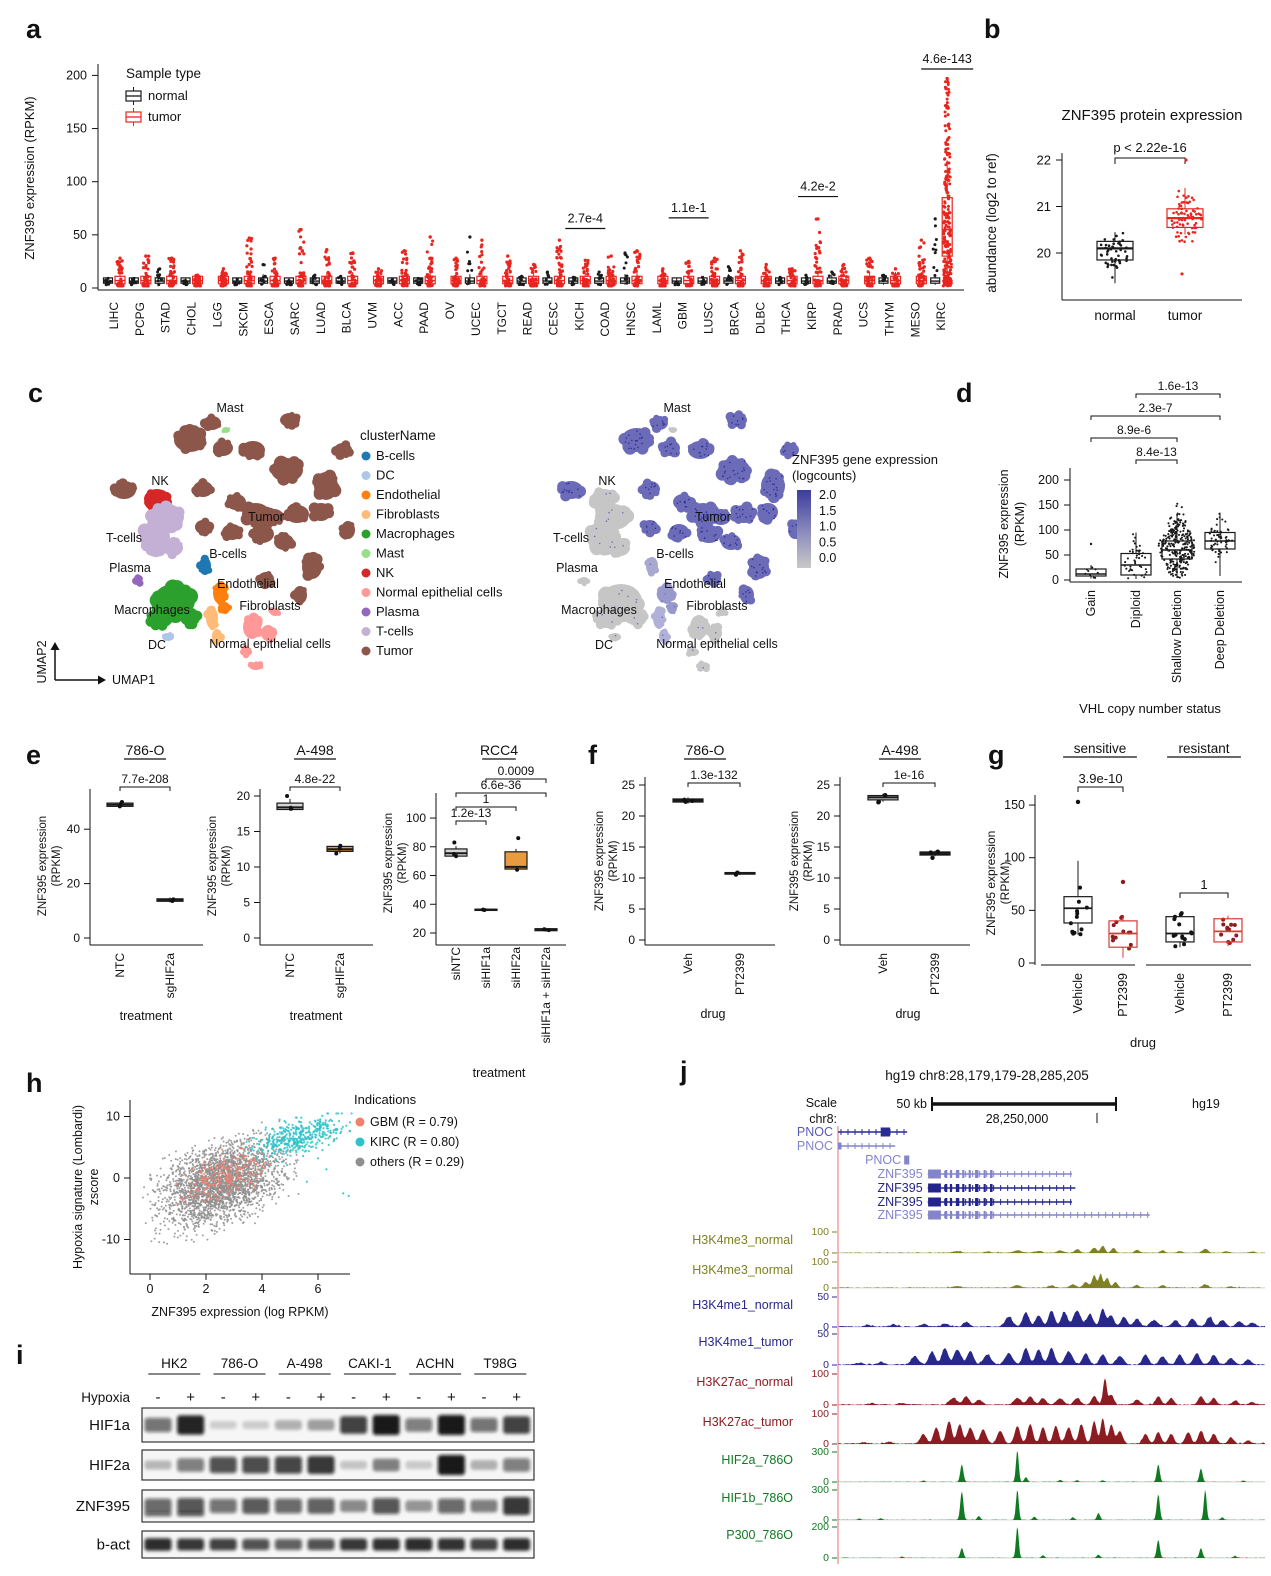 The width and height of the screenshot is (1271, 1576). Describe the element at coordinates (133, 680) in the screenshot. I see `svg-text: UMAP1` at that location.